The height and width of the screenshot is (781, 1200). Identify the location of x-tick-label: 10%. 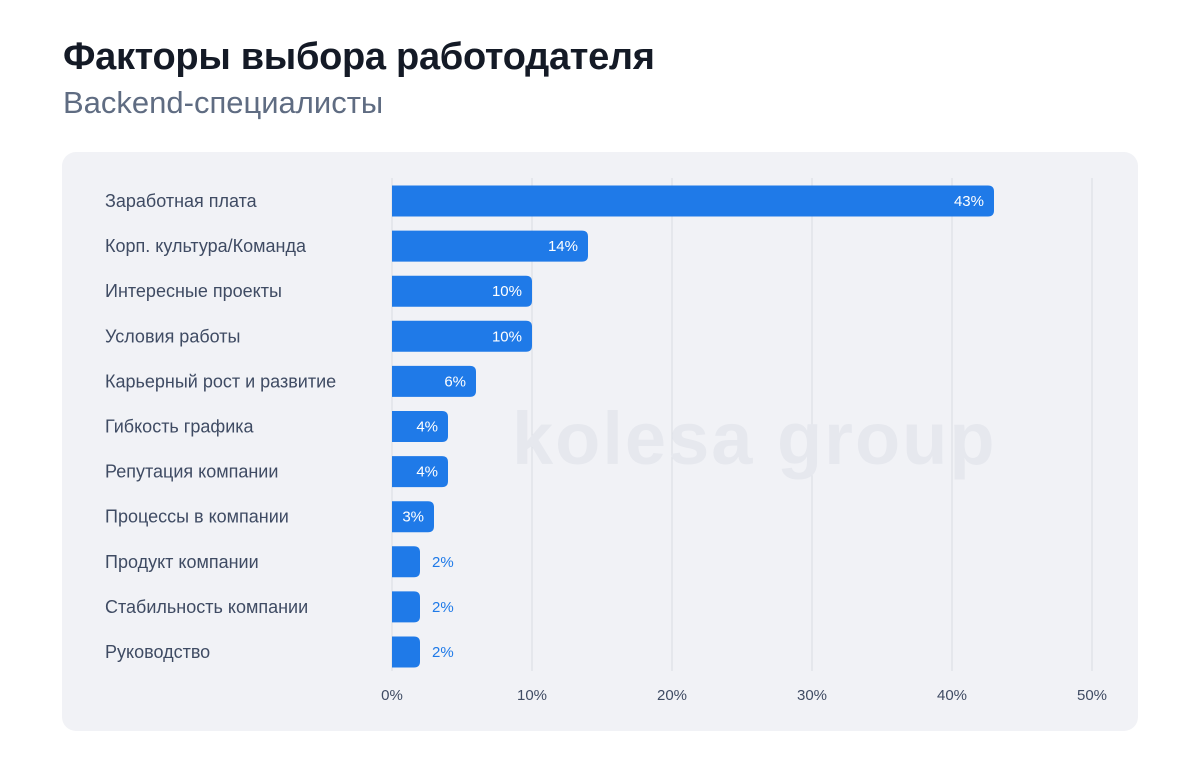
(532, 695).